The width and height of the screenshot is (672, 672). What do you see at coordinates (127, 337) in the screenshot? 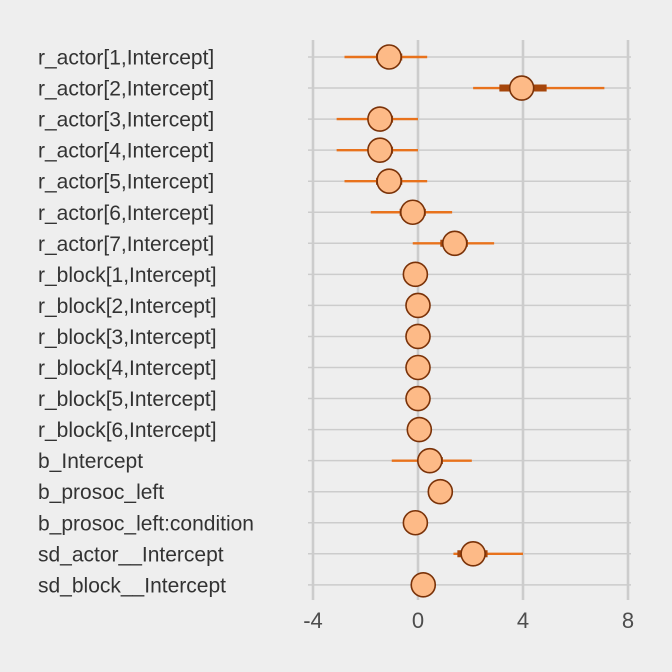
I see `parameter-label: r_block[3,Intercept]` at bounding box center [127, 337].